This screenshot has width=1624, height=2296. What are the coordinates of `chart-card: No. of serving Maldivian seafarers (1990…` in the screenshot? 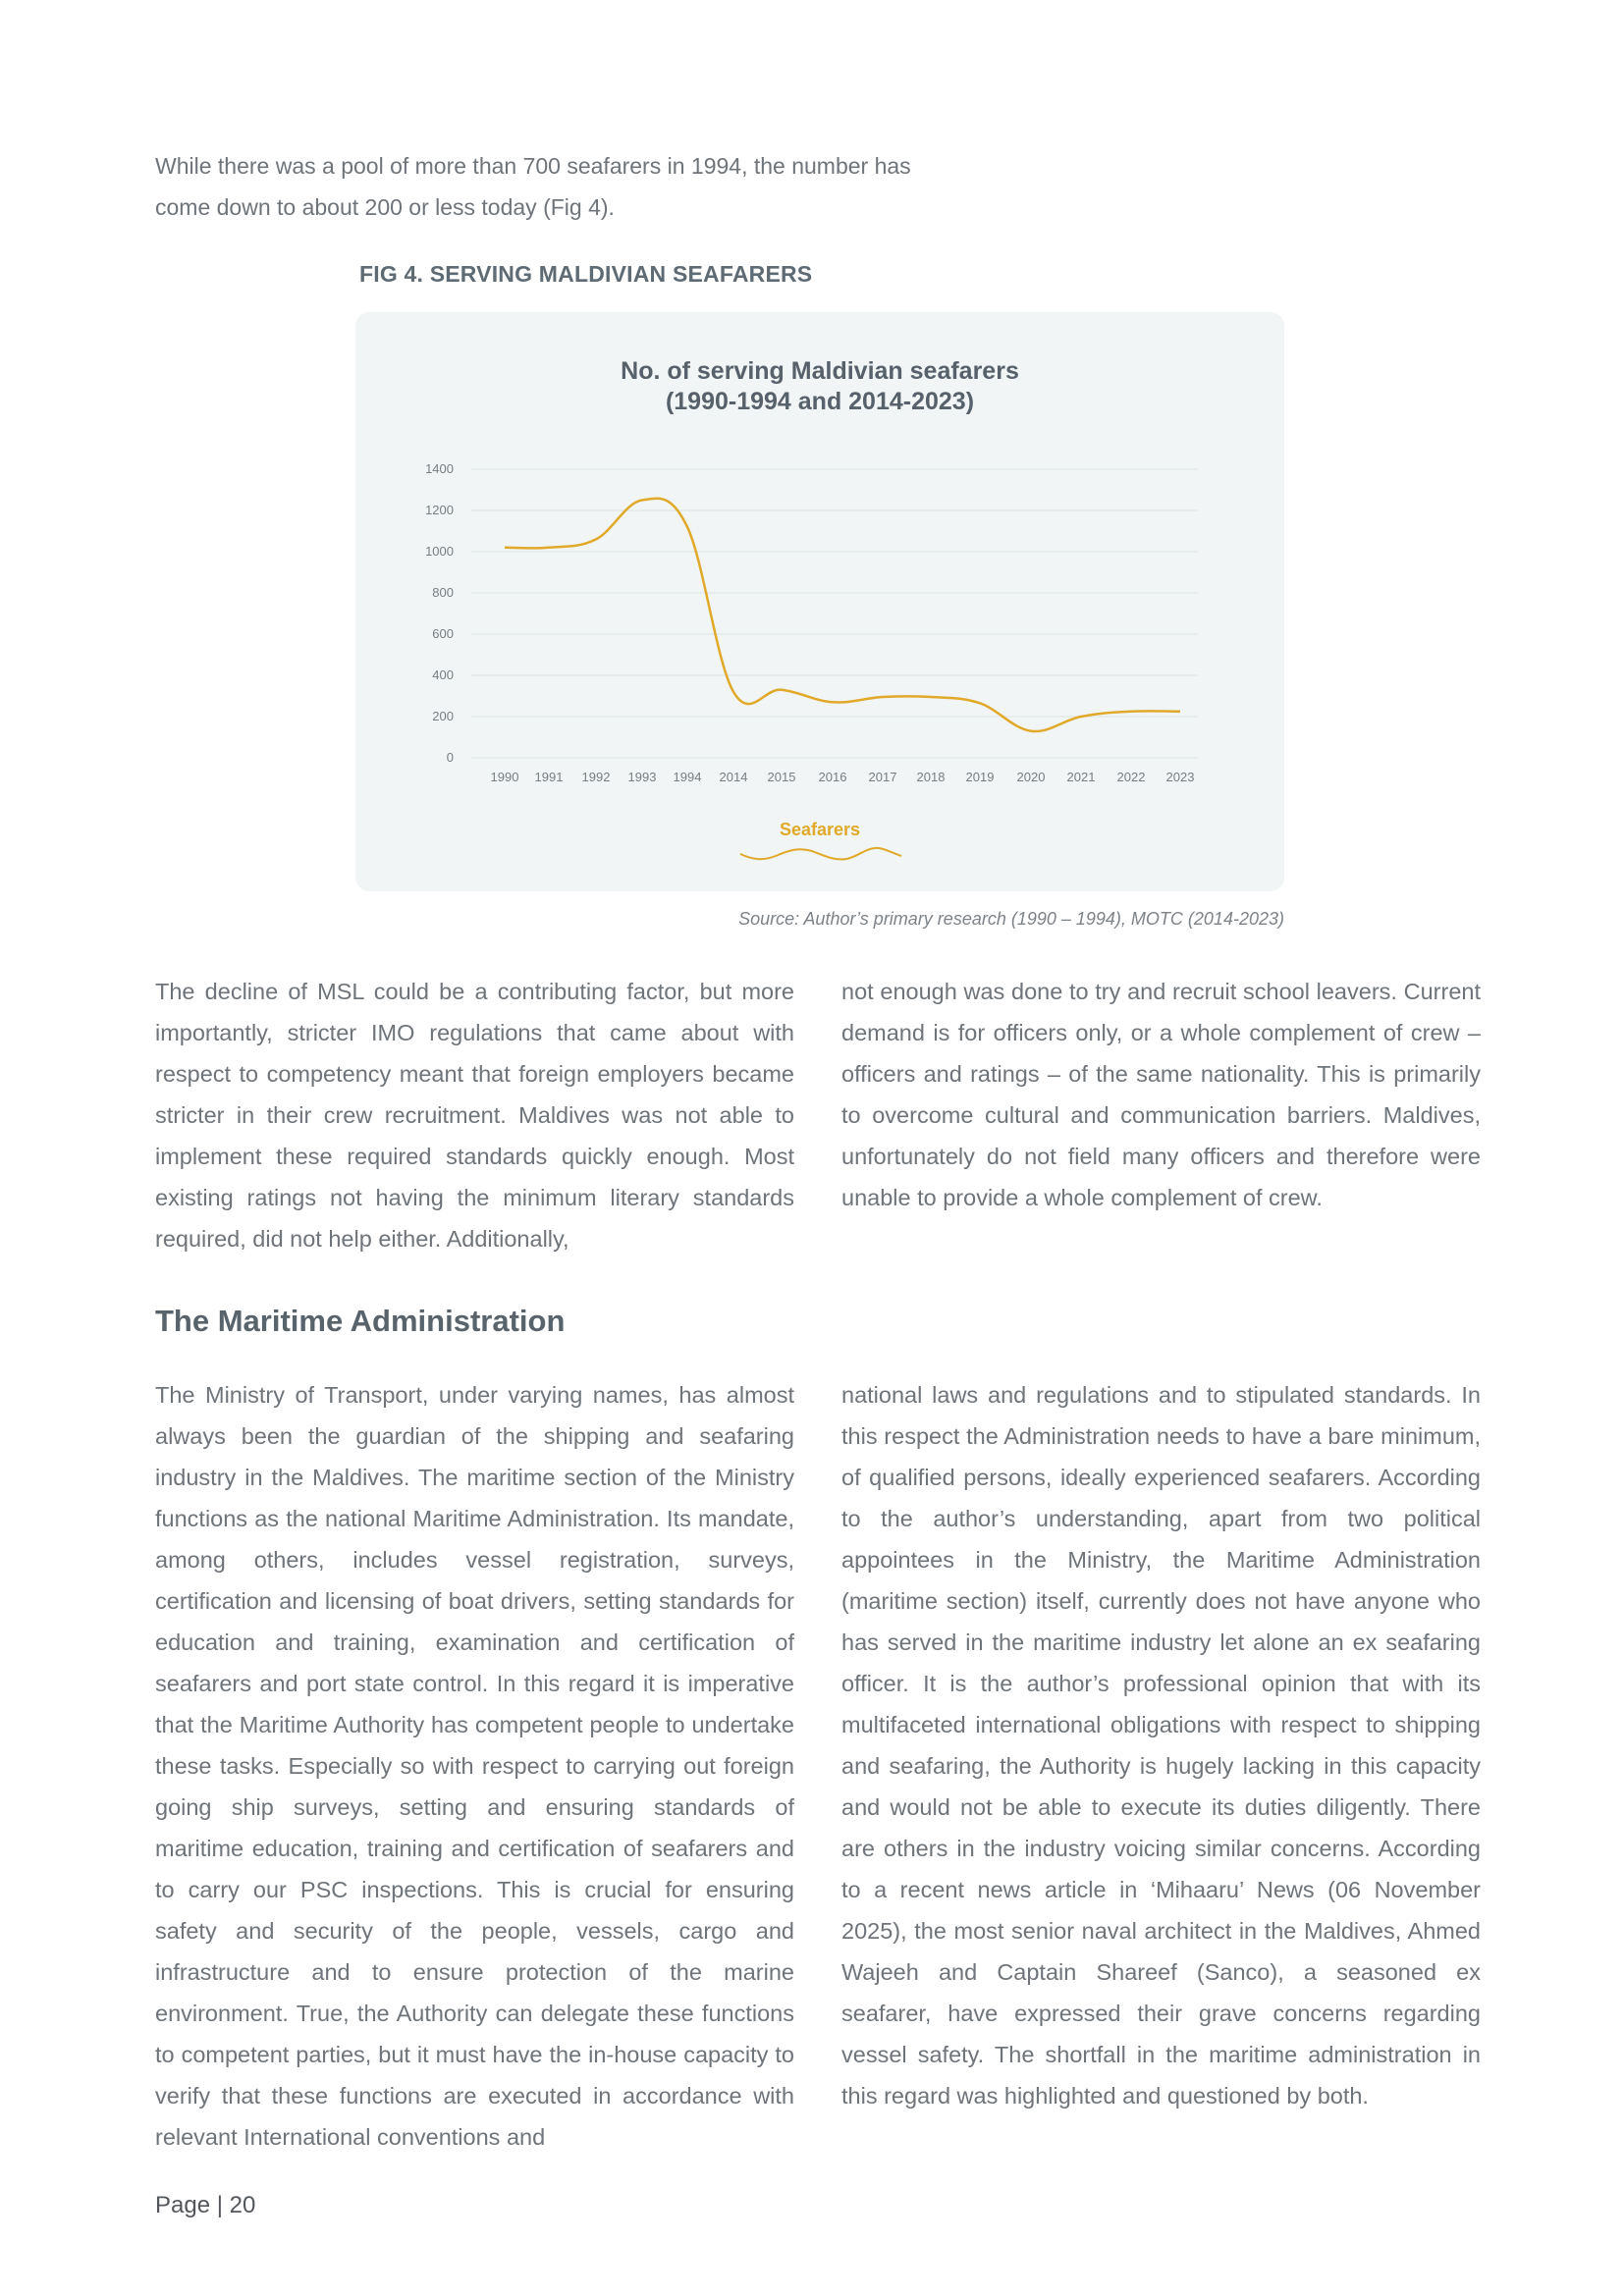 It's located at (819, 602).